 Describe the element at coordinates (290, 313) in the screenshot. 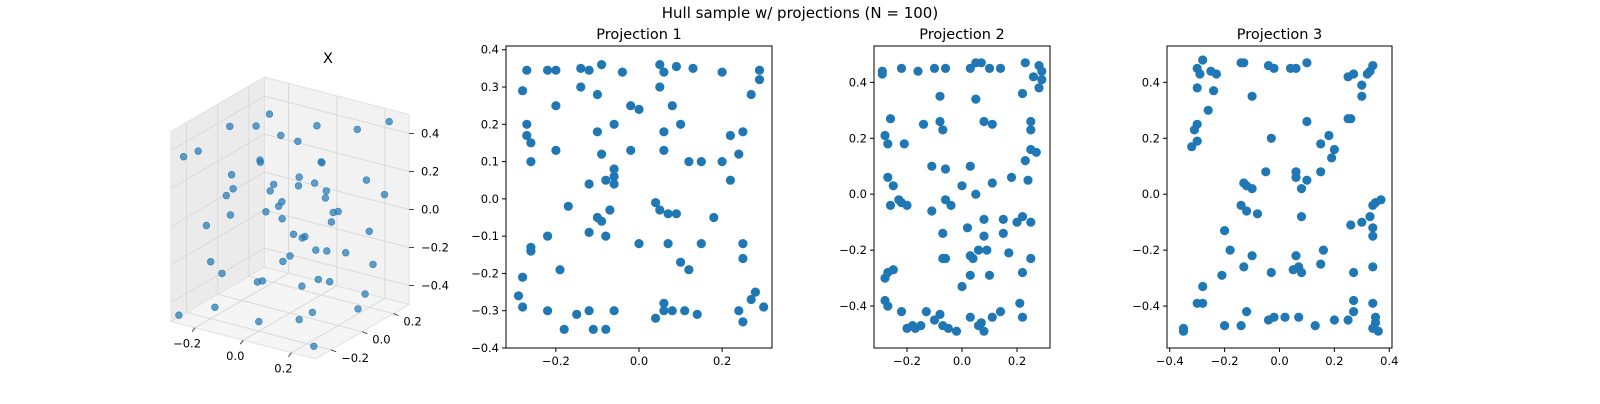

I see `grid-line` at that location.